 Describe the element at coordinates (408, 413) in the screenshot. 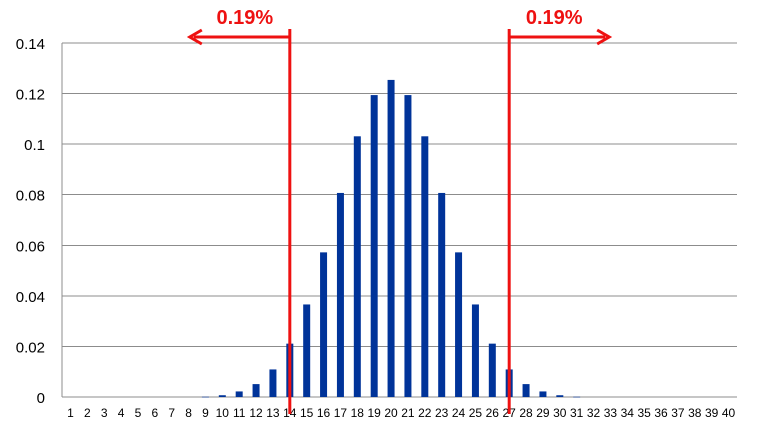

I see `x-tick-label: 21` at that location.